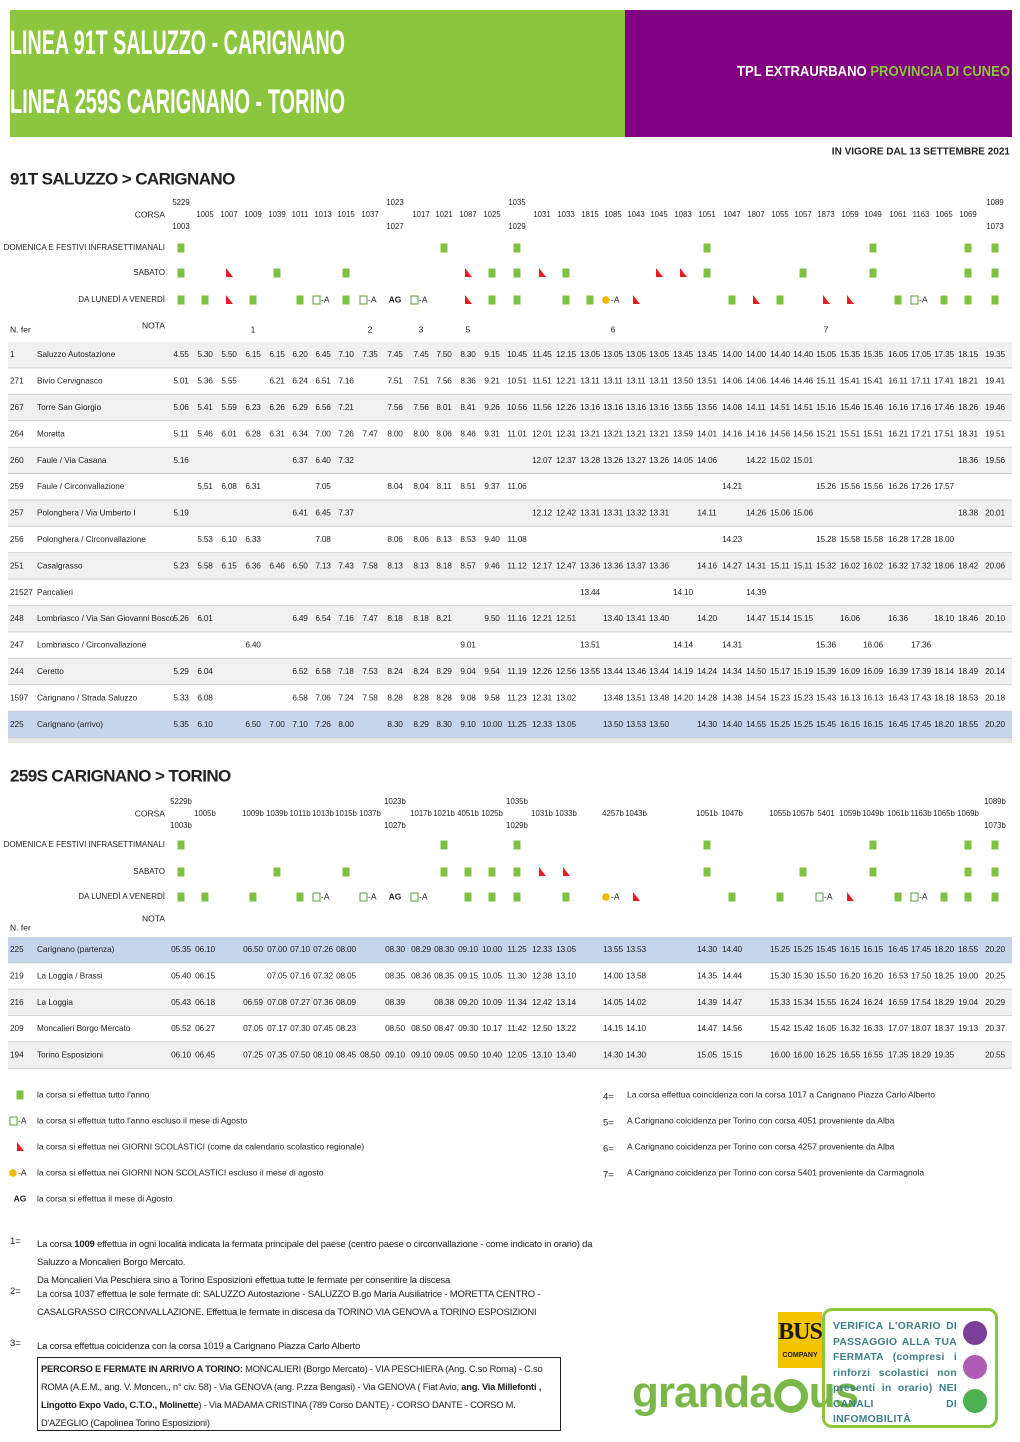  What do you see at coordinates (106, 618) in the screenshot?
I see `stop-name: Lombriasco / Via San Giovanni Bosco` at bounding box center [106, 618].